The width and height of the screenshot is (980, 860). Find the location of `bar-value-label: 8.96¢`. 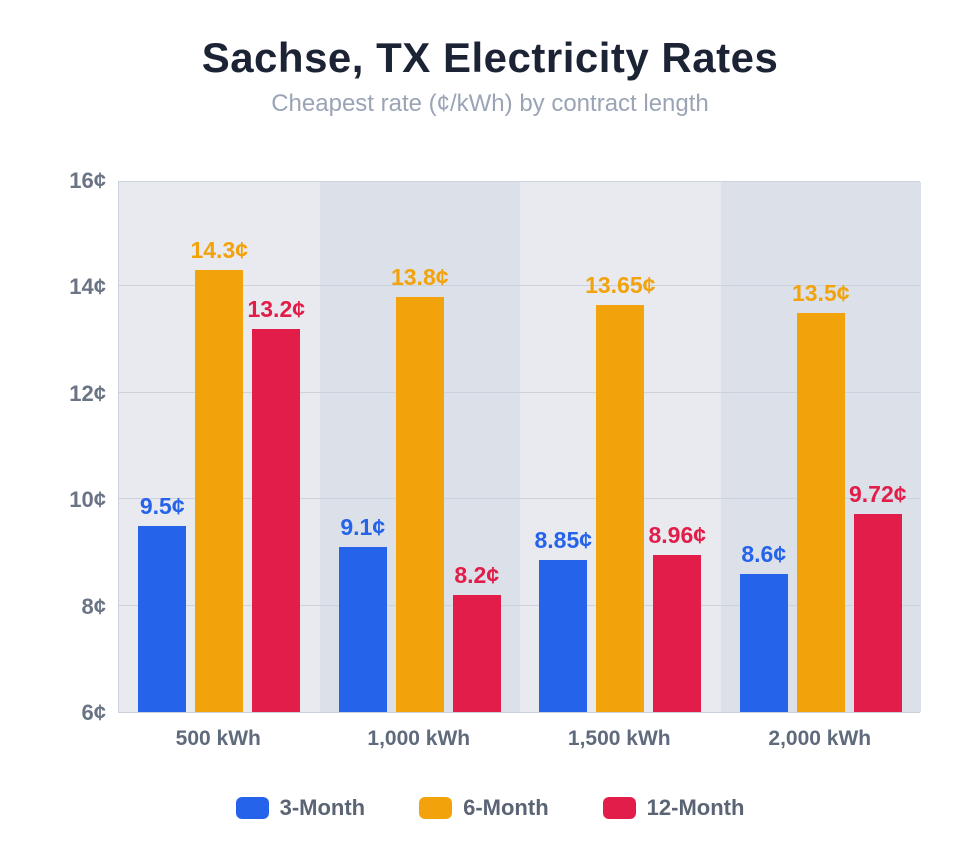

bar-value-label: 8.96¢ is located at coordinates (677, 534).